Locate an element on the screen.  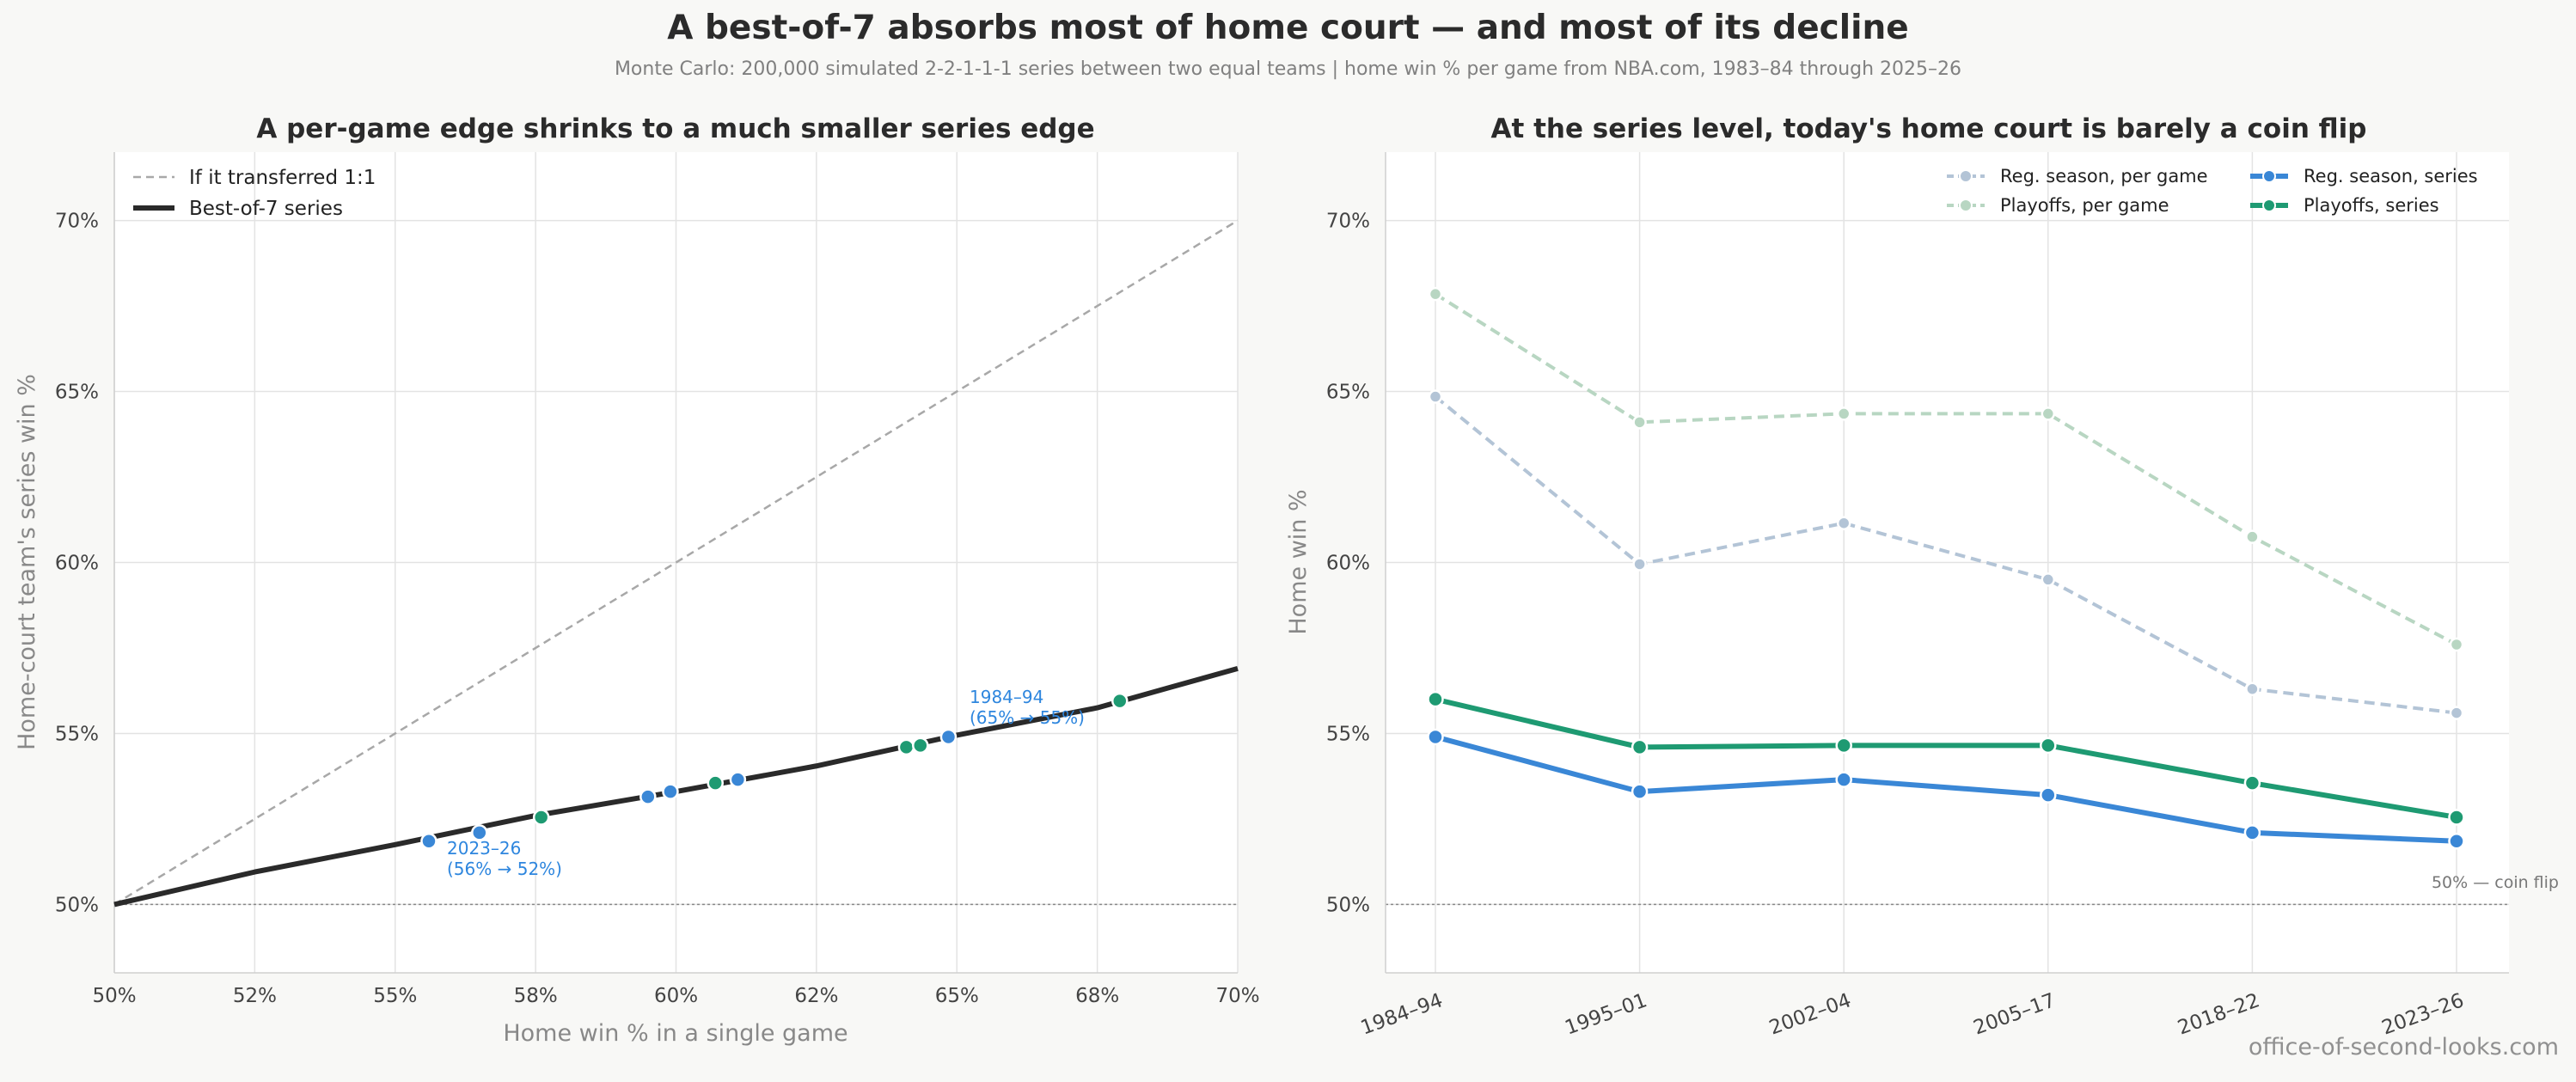
legend-label: Reg. season, series is located at coordinates (2391, 176).